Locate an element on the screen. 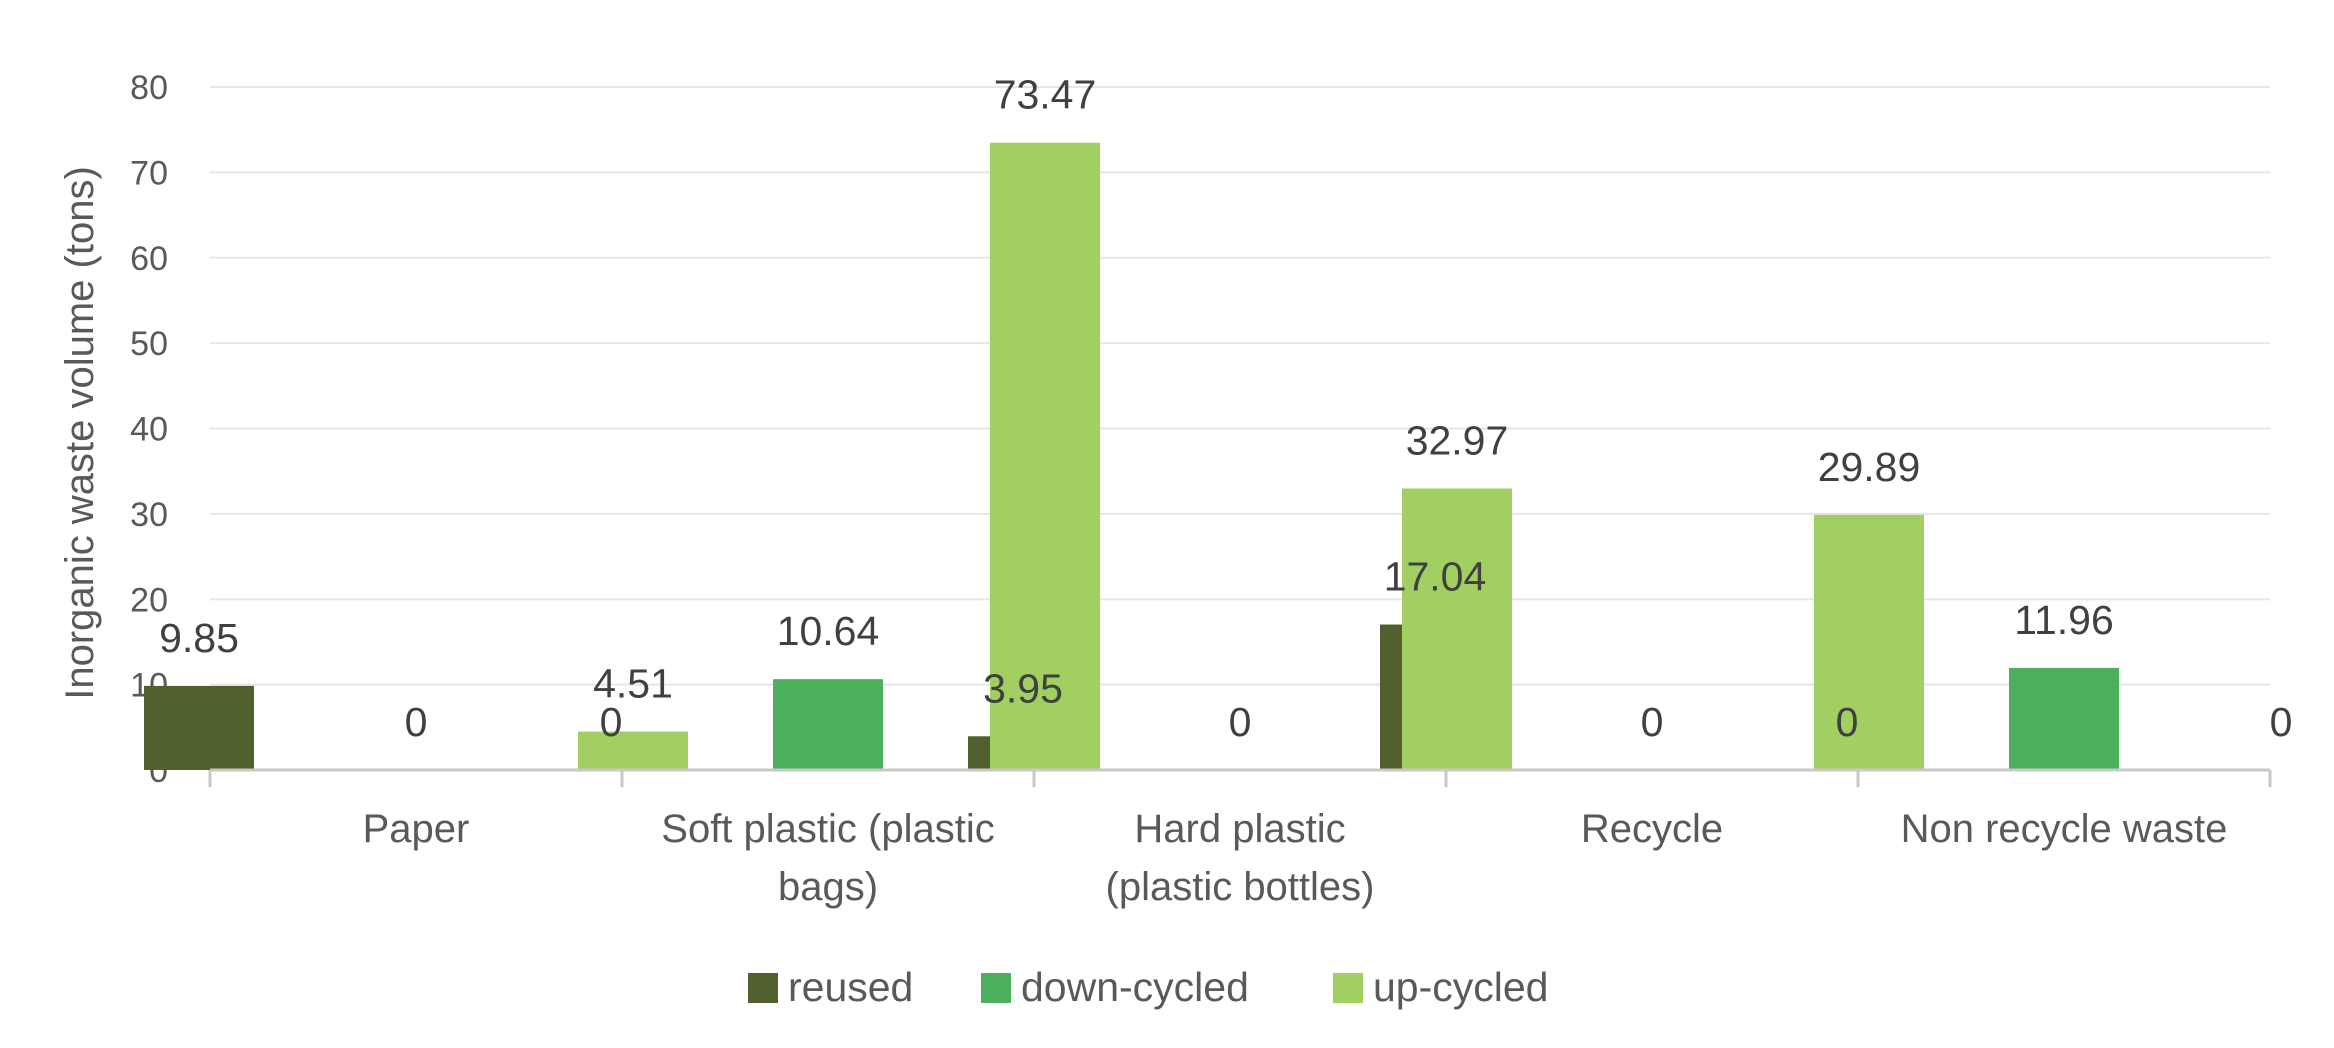 The width and height of the screenshot is (2334, 1048). category-label: Soft plastic (plastic is located at coordinates (827, 829).